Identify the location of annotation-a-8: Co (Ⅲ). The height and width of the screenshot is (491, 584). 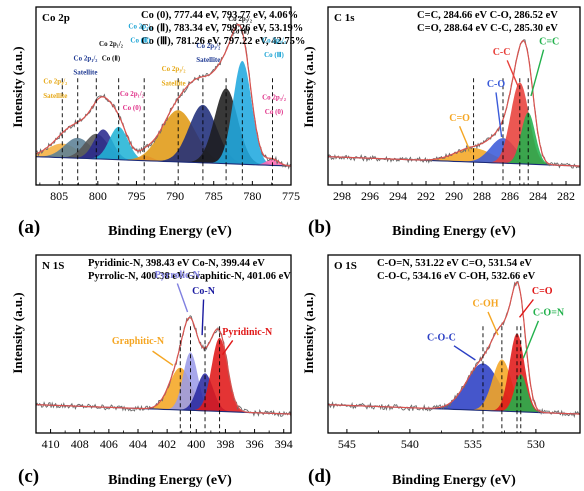
(140, 41).